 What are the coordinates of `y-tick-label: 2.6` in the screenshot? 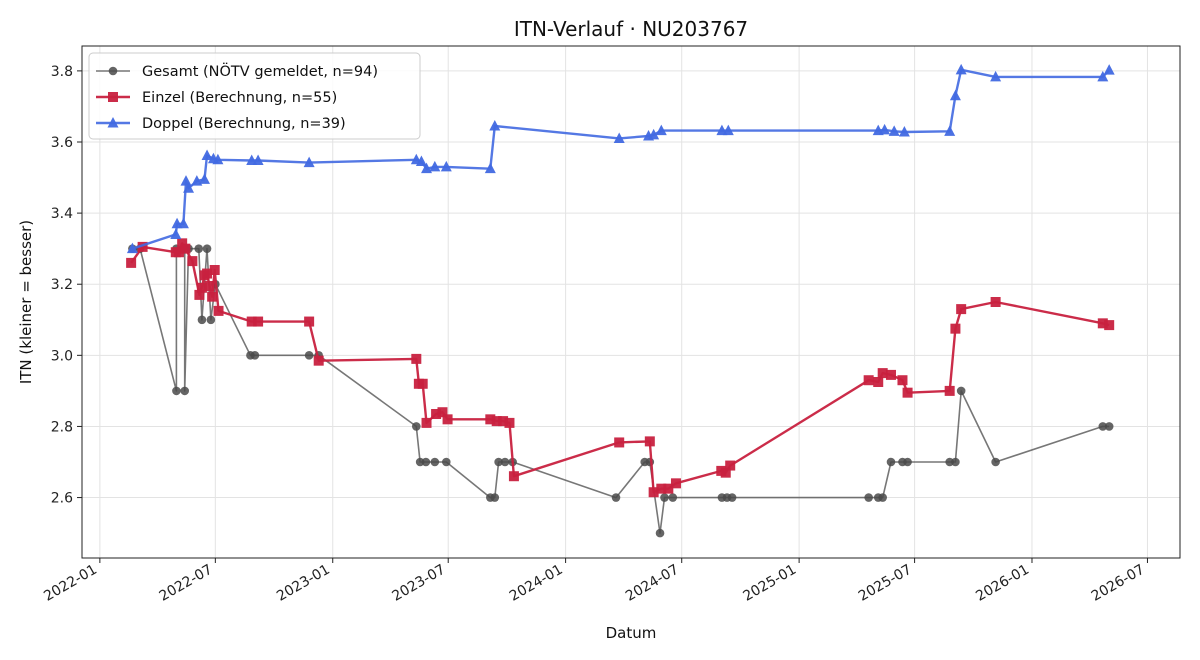 It's located at (62, 499).